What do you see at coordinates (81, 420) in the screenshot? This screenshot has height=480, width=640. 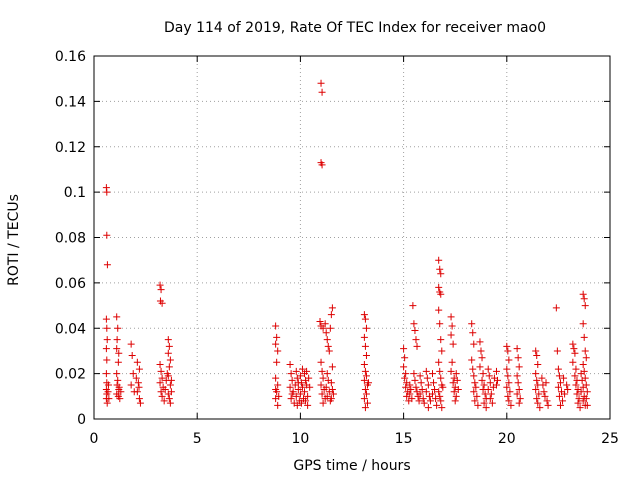 I see `y-tick-label: 0` at bounding box center [81, 420].